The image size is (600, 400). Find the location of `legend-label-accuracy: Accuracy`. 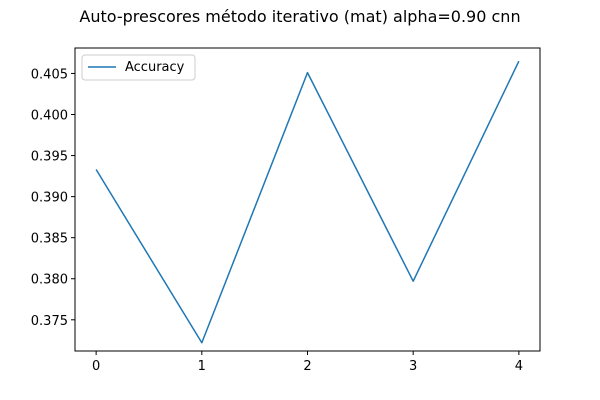

legend-label-accuracy: Accuracy is located at coordinates (155, 67).